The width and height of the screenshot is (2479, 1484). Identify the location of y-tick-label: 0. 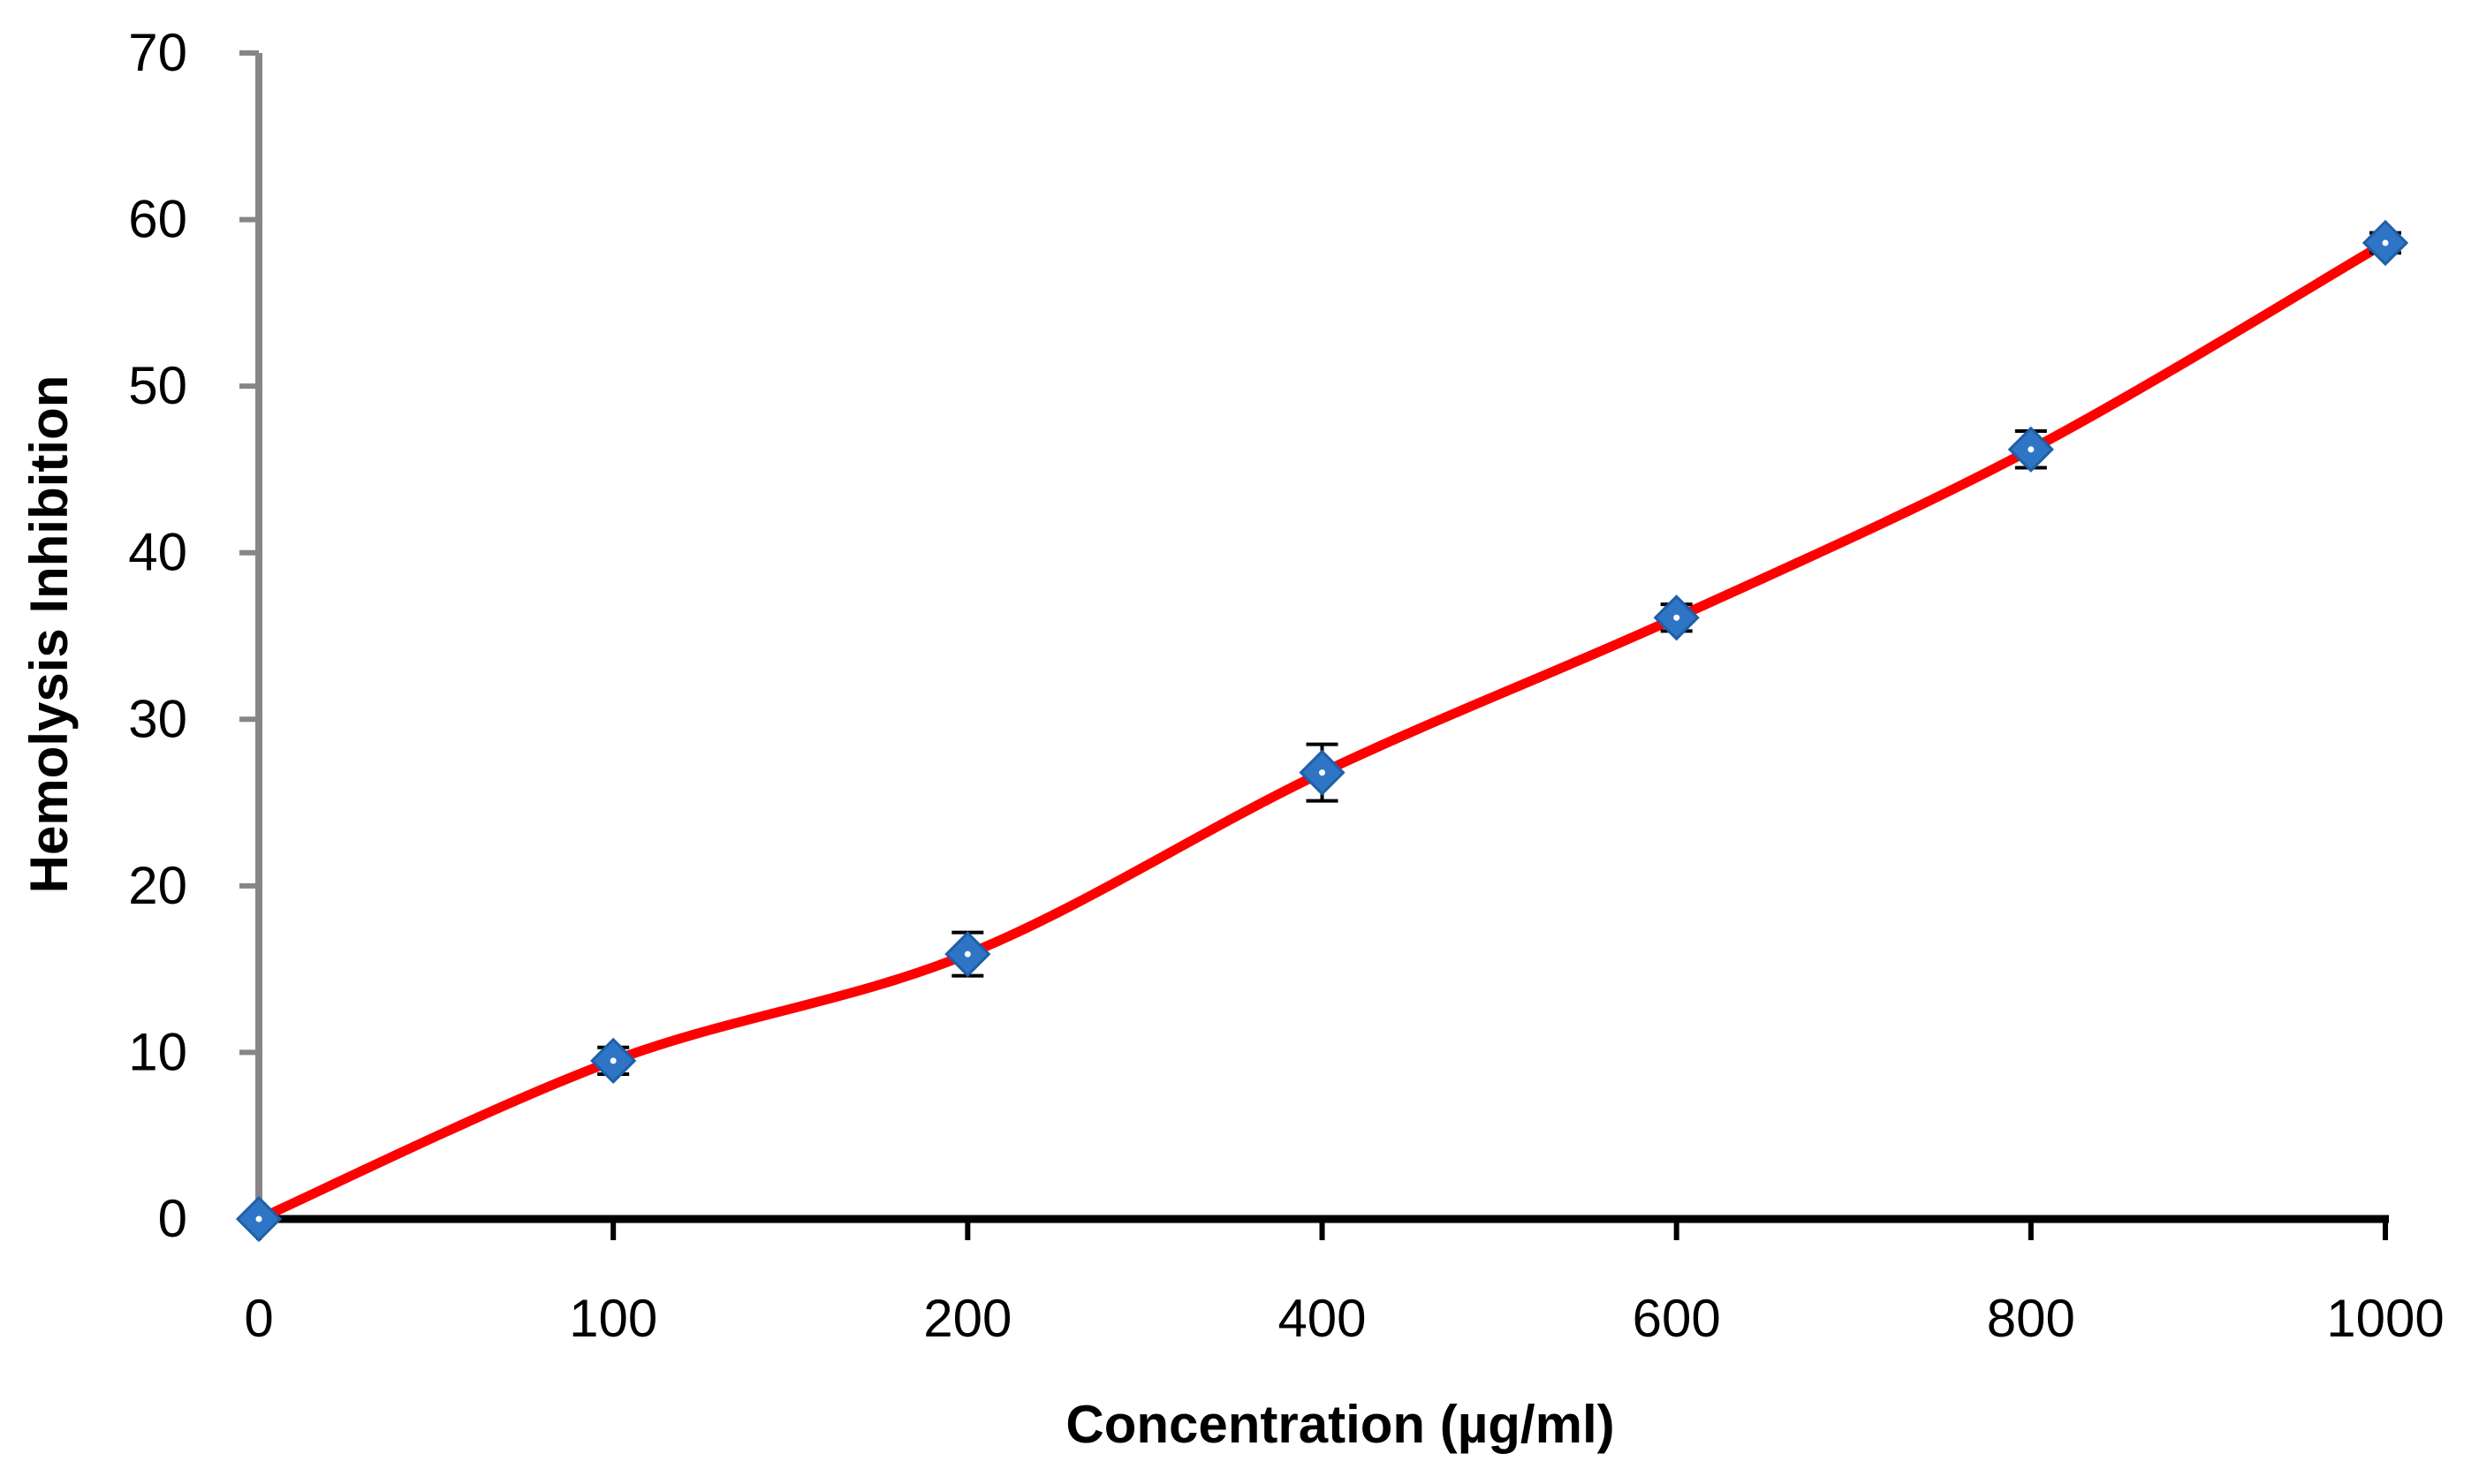
(172, 1218).